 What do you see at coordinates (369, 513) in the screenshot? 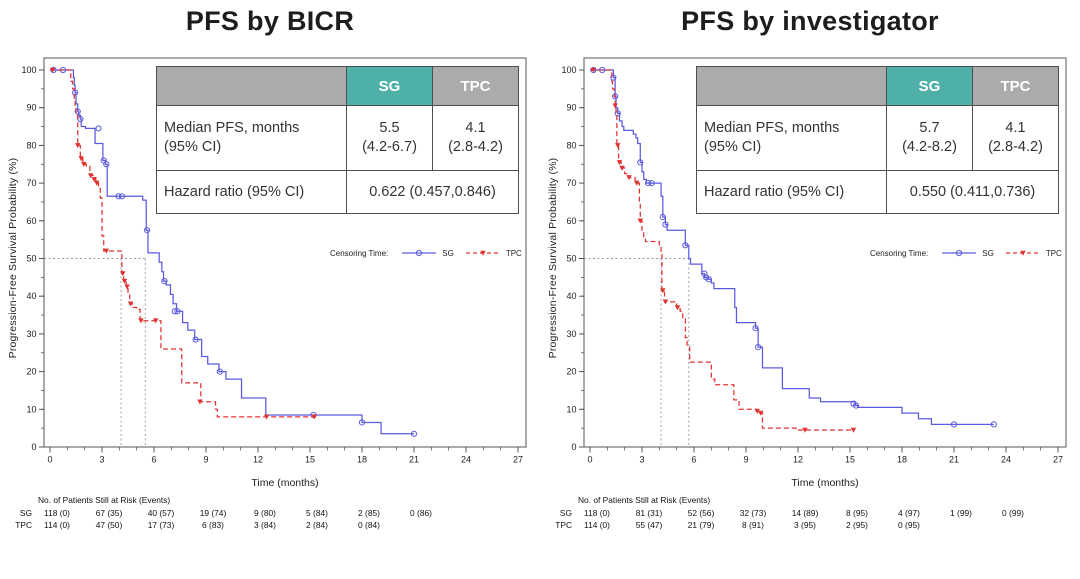
I see `risk-value: 2 (85)` at bounding box center [369, 513].